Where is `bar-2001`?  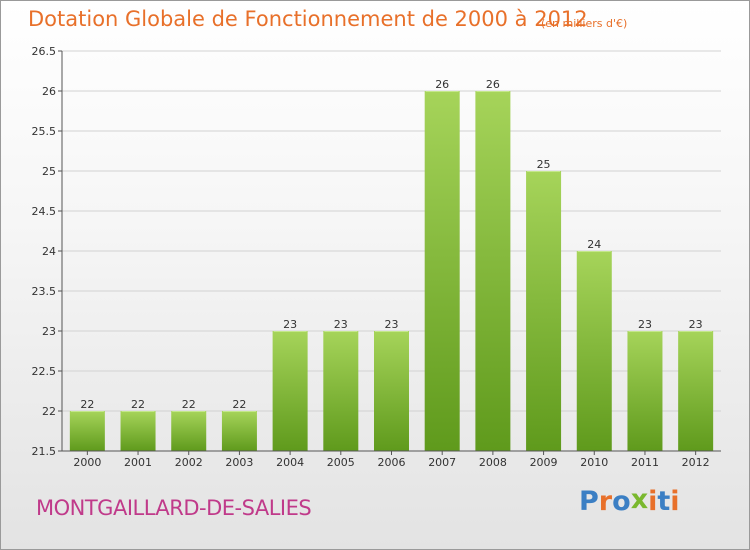
bar-2001 is located at coordinates (138, 431).